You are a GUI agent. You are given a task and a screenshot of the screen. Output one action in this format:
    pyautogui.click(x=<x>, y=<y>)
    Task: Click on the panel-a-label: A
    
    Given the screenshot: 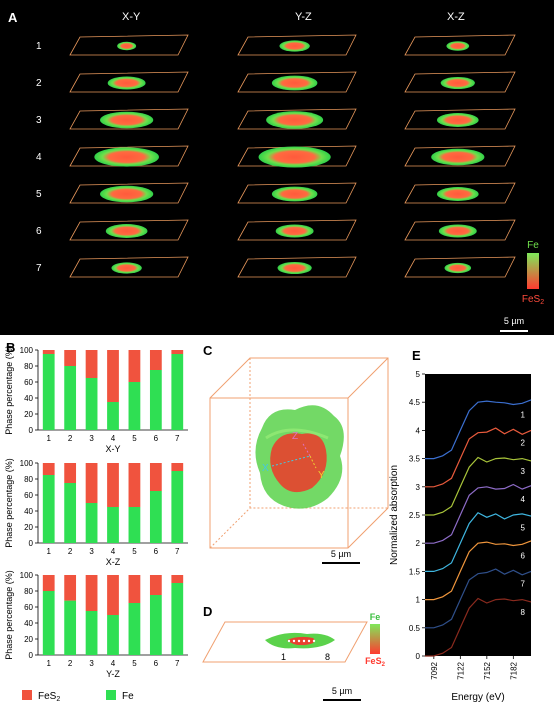 What is the action you would take?
    pyautogui.click(x=13, y=17)
    